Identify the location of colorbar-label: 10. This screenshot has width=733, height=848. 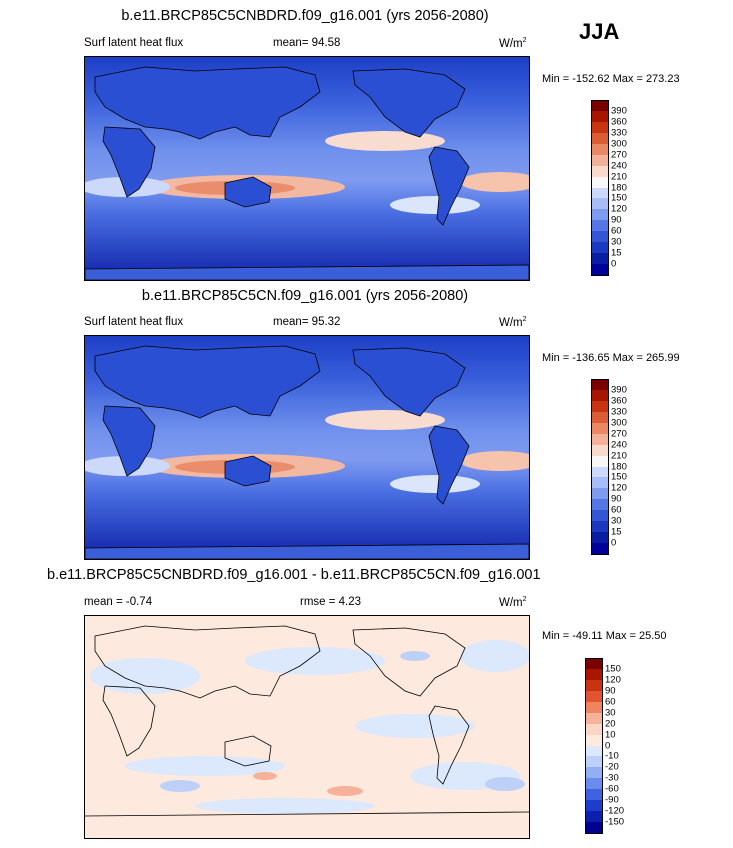
(610, 735).